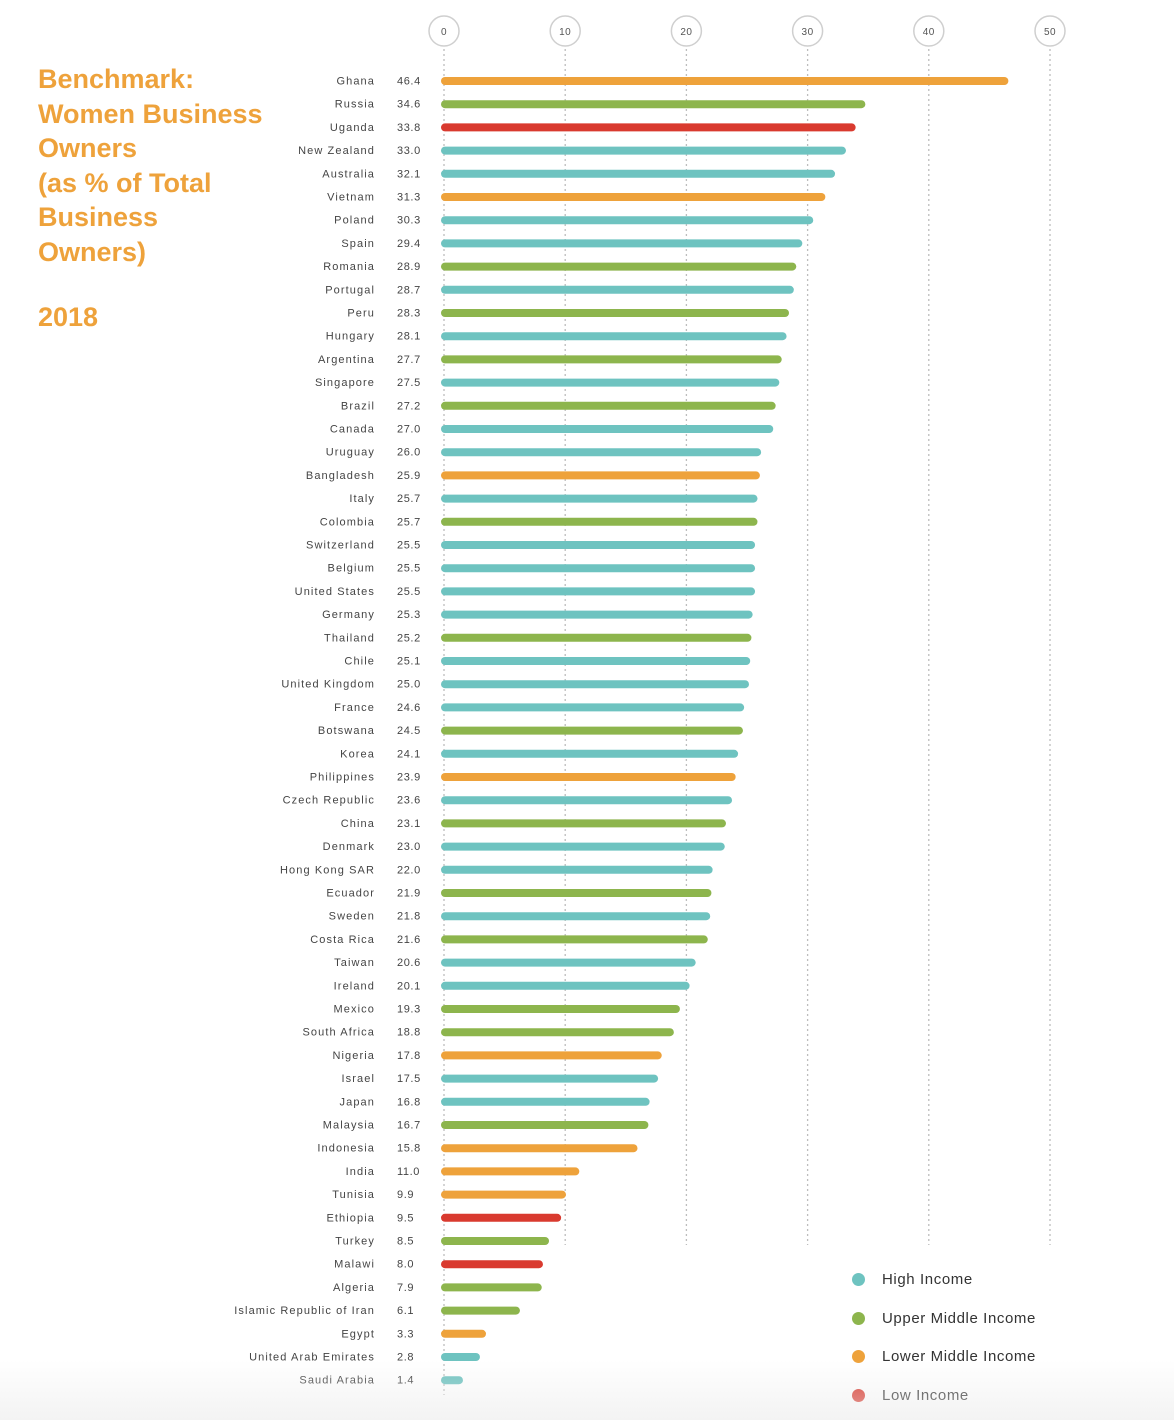 This screenshot has width=1174, height=1420. I want to click on value-label: 7.9, so click(405, 1288).